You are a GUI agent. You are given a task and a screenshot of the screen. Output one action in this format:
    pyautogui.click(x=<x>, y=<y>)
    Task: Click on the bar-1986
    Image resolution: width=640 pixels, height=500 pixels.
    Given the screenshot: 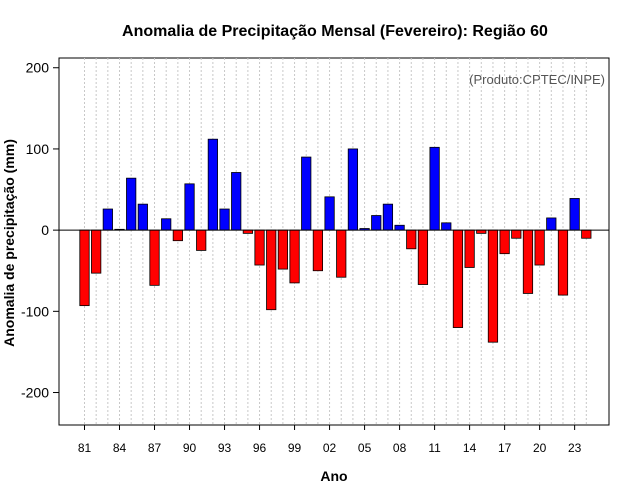 What is the action you would take?
    pyautogui.click(x=142, y=217)
    